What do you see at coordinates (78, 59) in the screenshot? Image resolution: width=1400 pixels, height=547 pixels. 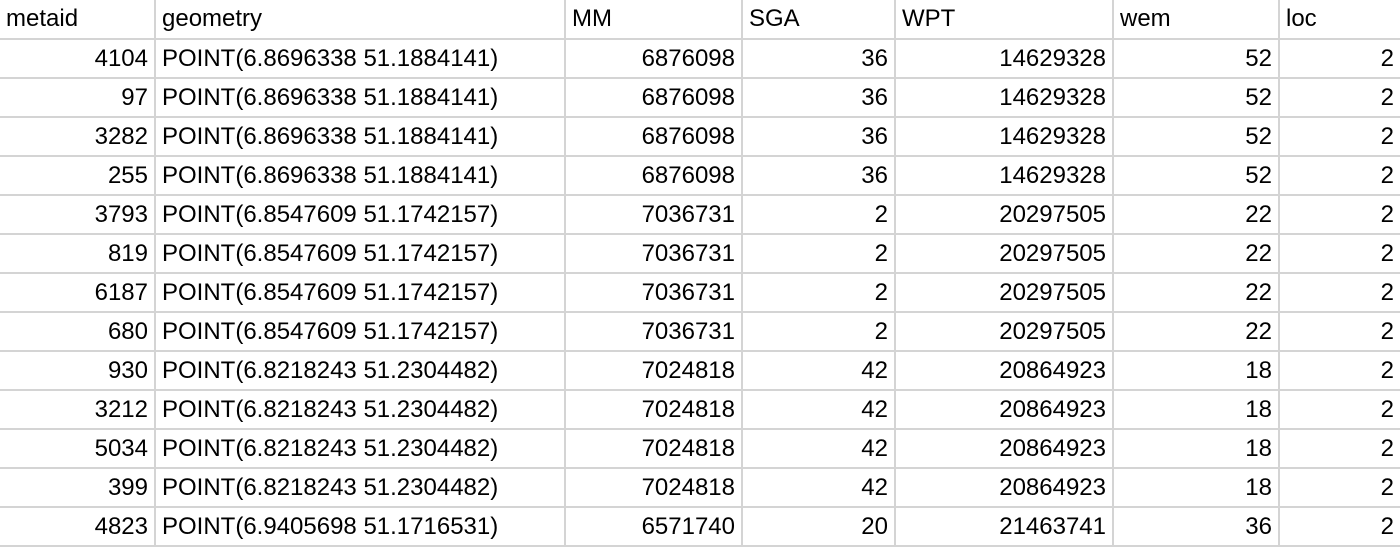 I see `cell-metaid: 4104` at bounding box center [78, 59].